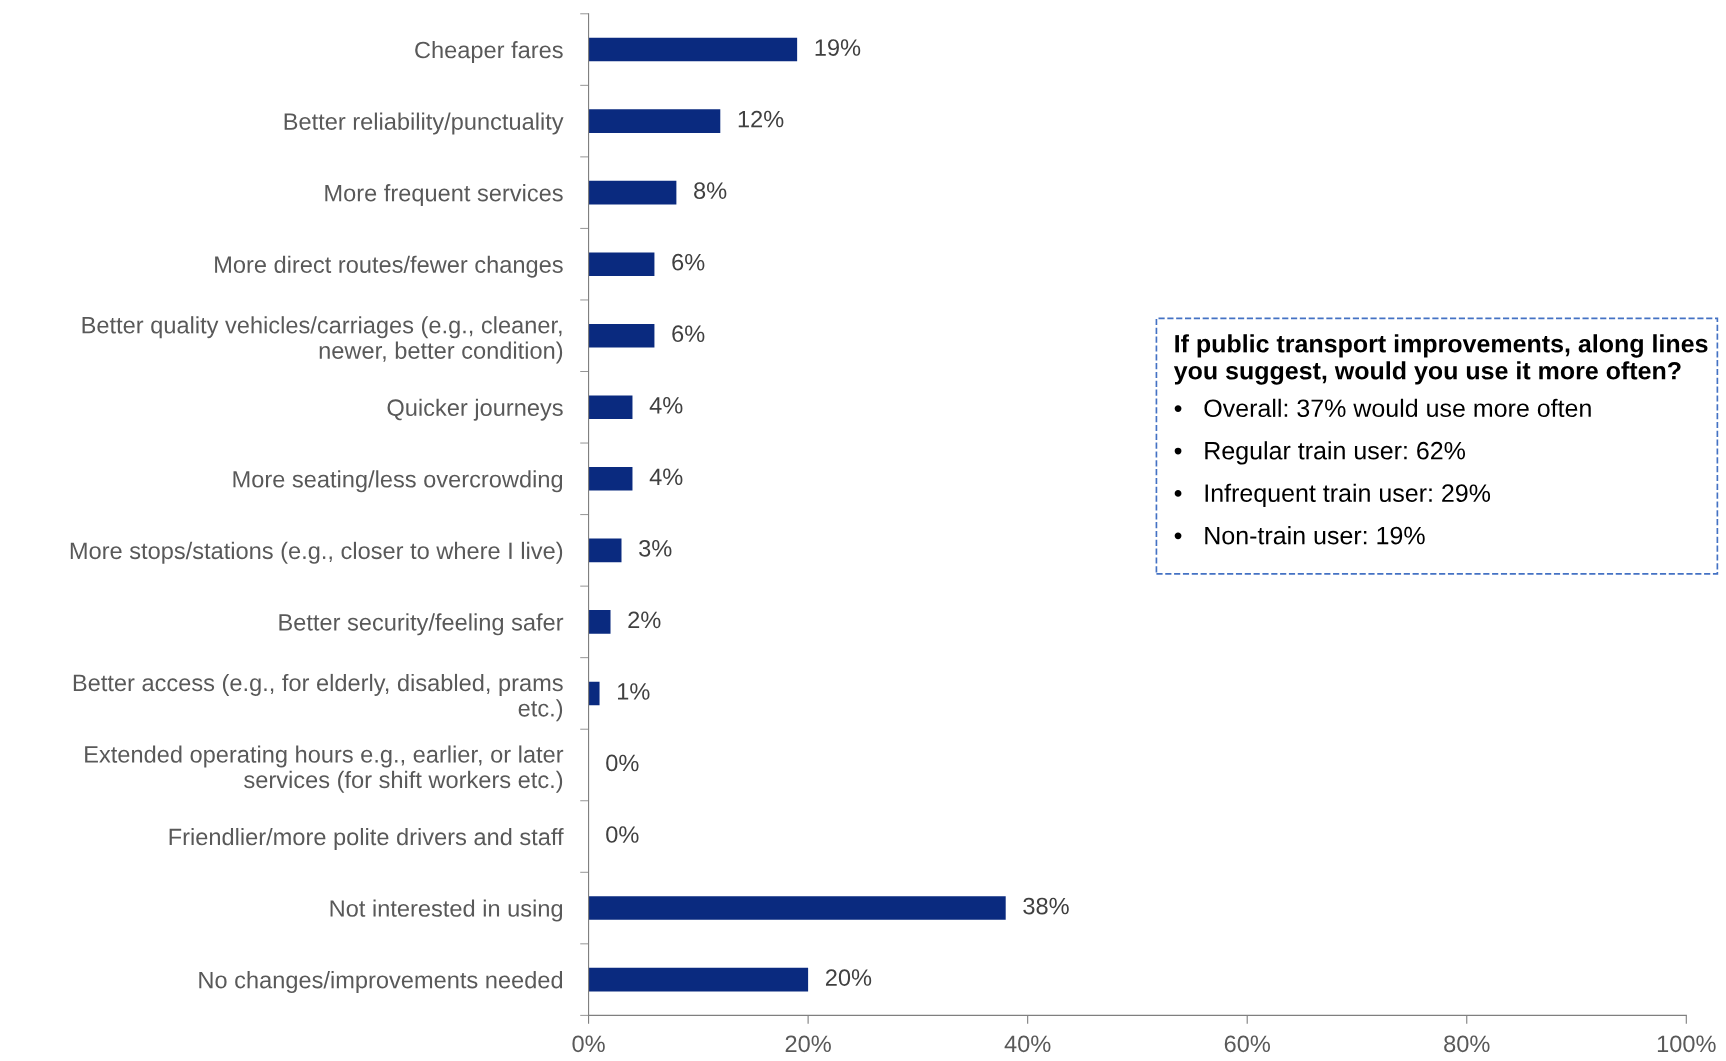 The width and height of the screenshot is (1726, 1061). Describe the element at coordinates (1247, 1044) in the screenshot. I see `x-tick-label: 60%` at that location.